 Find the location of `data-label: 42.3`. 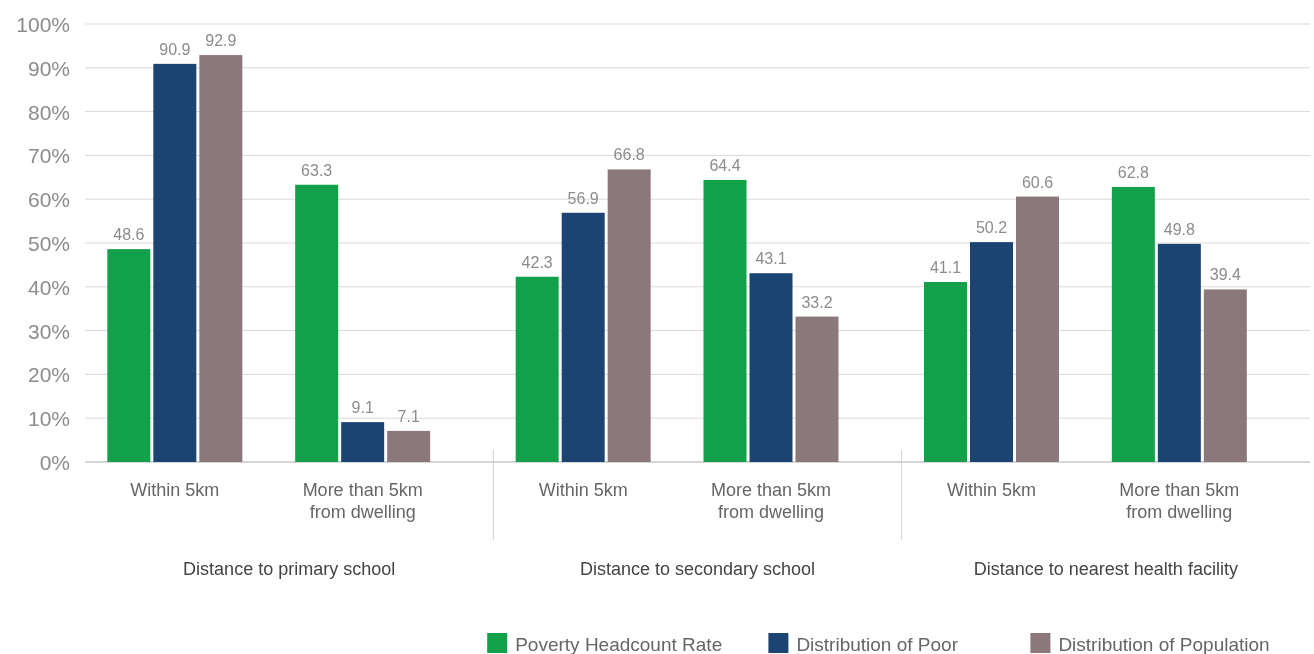

data-label: 42.3 is located at coordinates (537, 262).